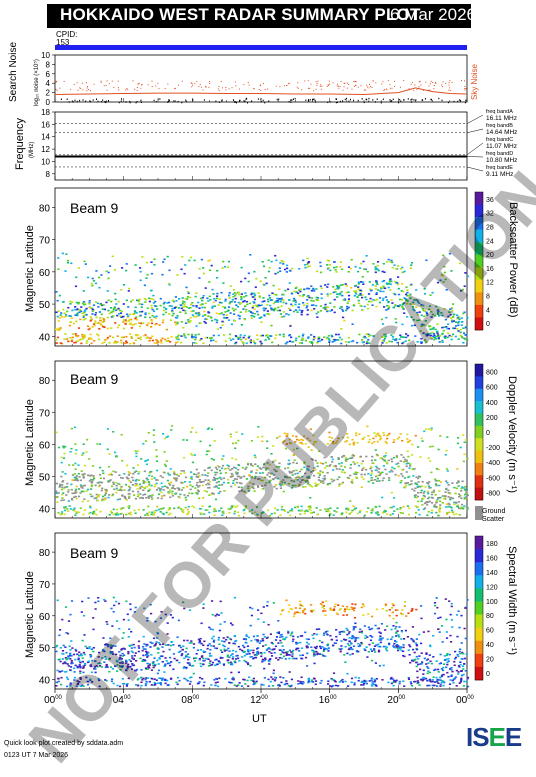 Image resolution: width=536 pixels, height=777 pixels. I want to click on frequency-ytick-label: 8, so click(48, 174).